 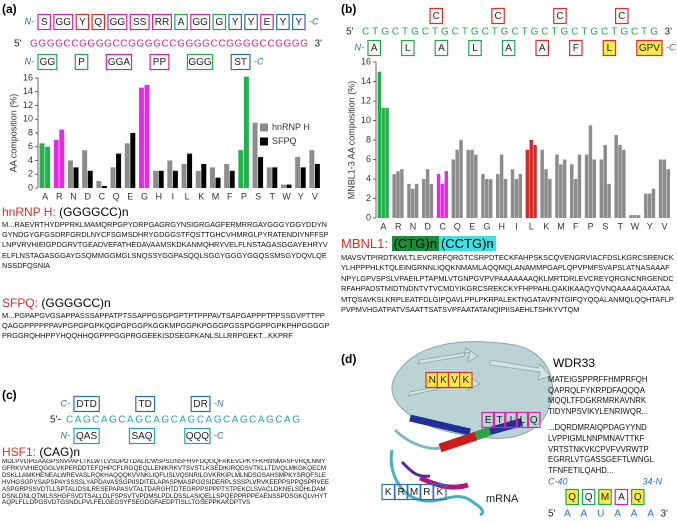 I want to click on residue-label: QAS, so click(x=86, y=436).